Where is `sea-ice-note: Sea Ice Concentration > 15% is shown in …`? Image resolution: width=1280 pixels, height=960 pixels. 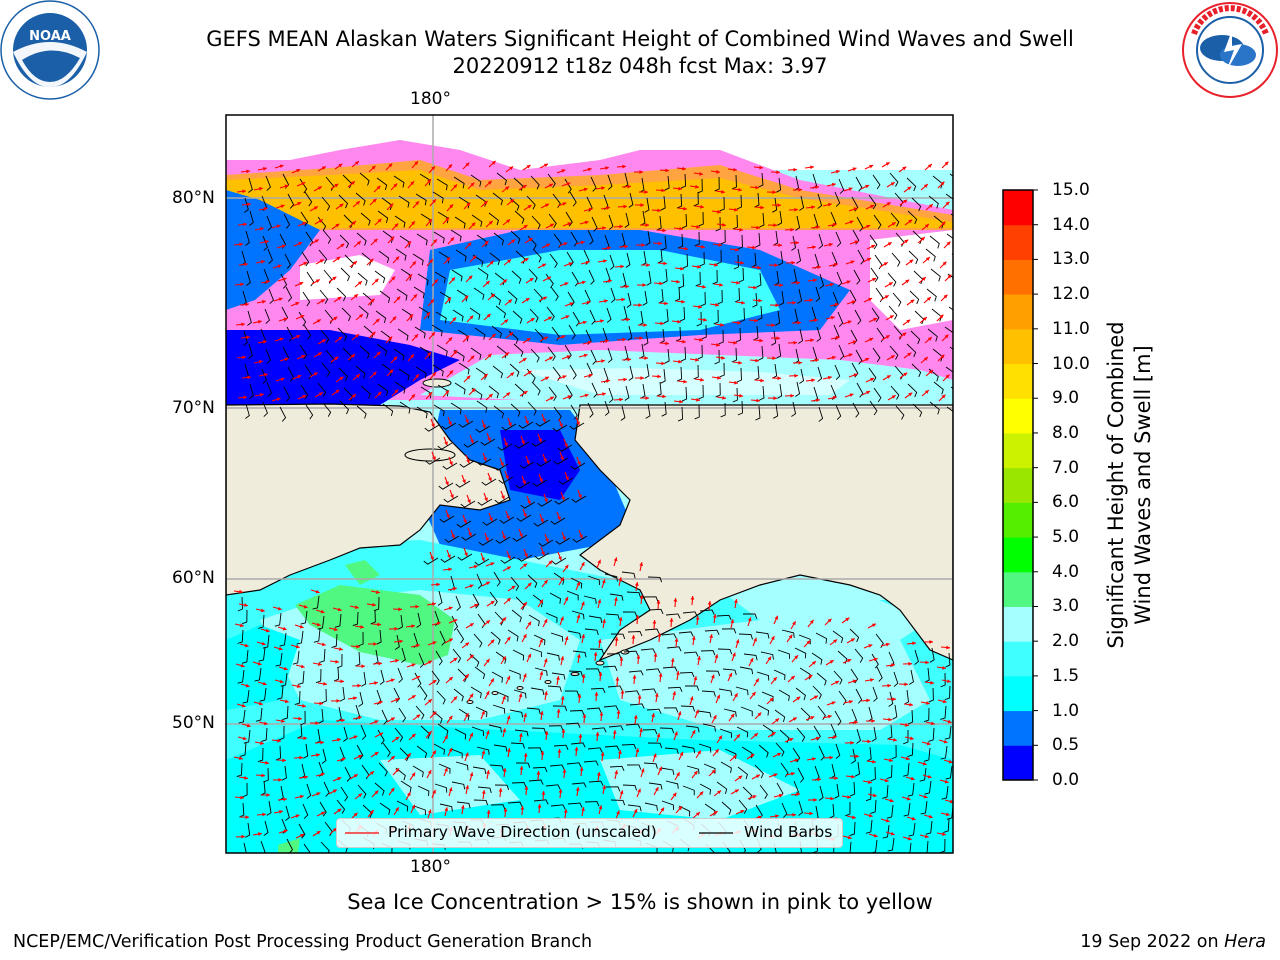 sea-ice-note: Sea Ice Concentration > 15% is shown in … is located at coordinates (640, 902).